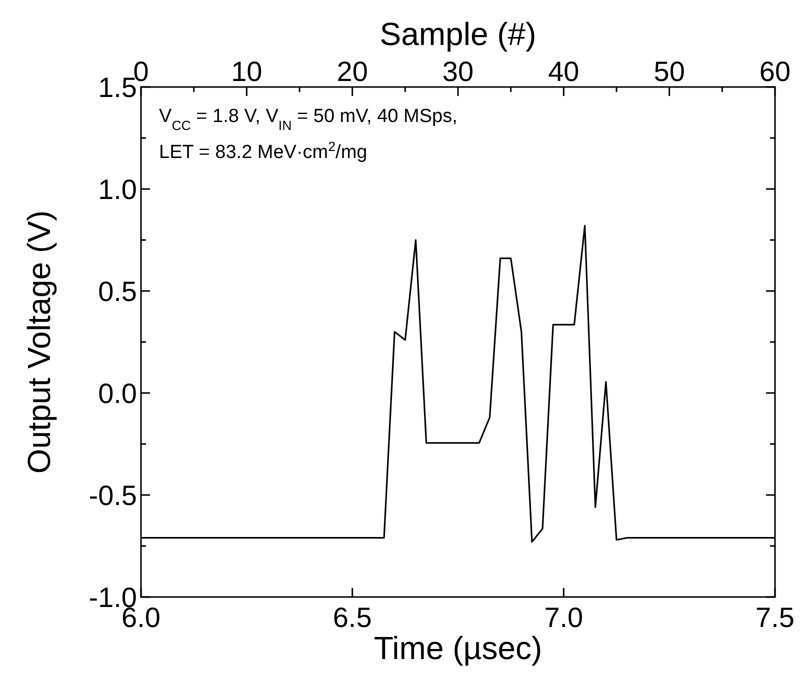  What do you see at coordinates (564, 617) in the screenshot?
I see `x-tick-label: 7.0` at bounding box center [564, 617].